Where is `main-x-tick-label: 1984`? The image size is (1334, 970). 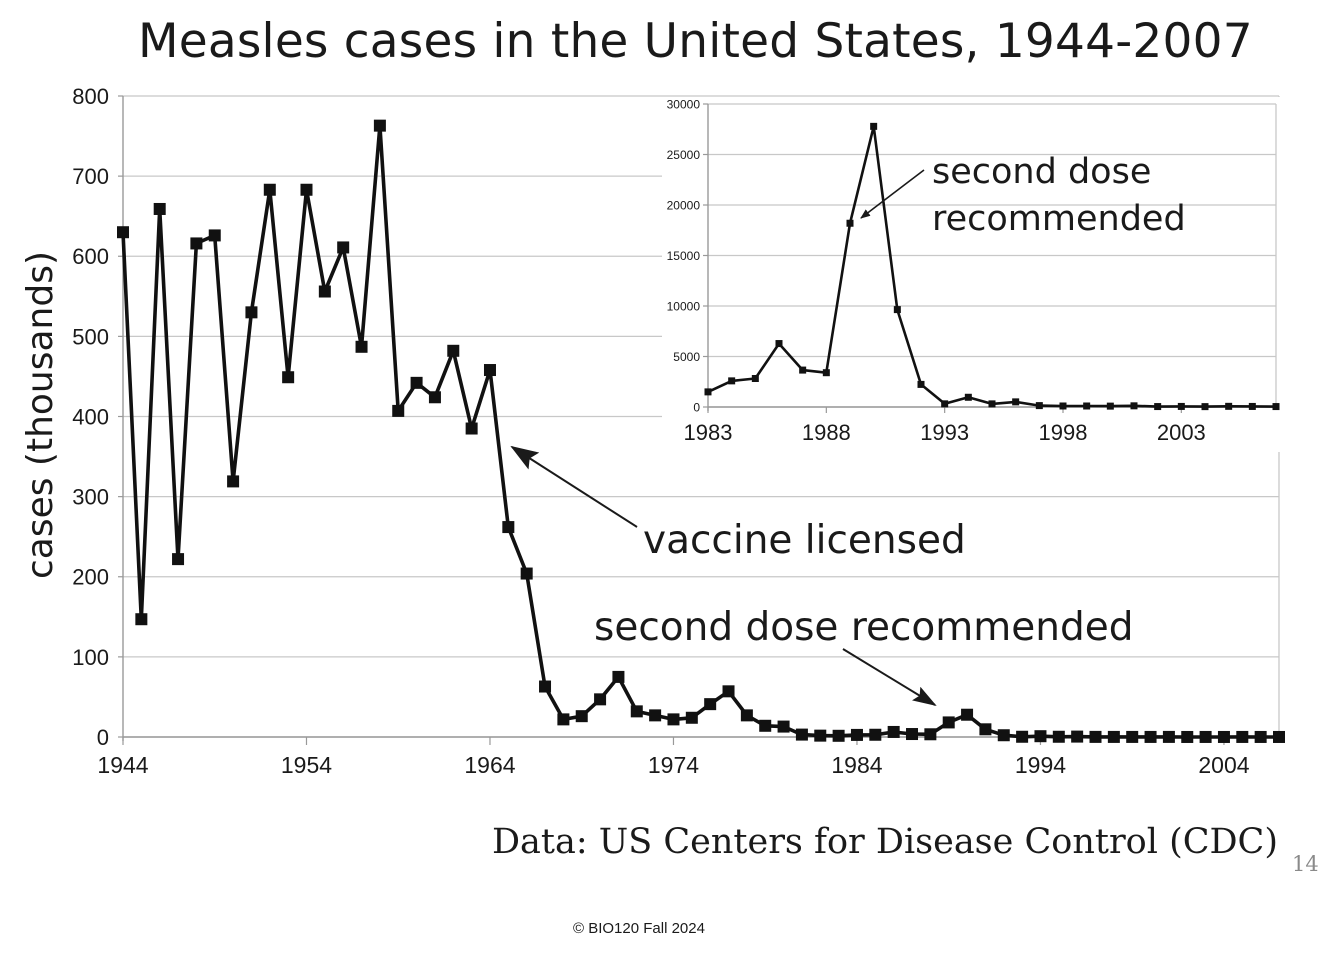 main-x-tick-label: 1984 is located at coordinates (856, 765).